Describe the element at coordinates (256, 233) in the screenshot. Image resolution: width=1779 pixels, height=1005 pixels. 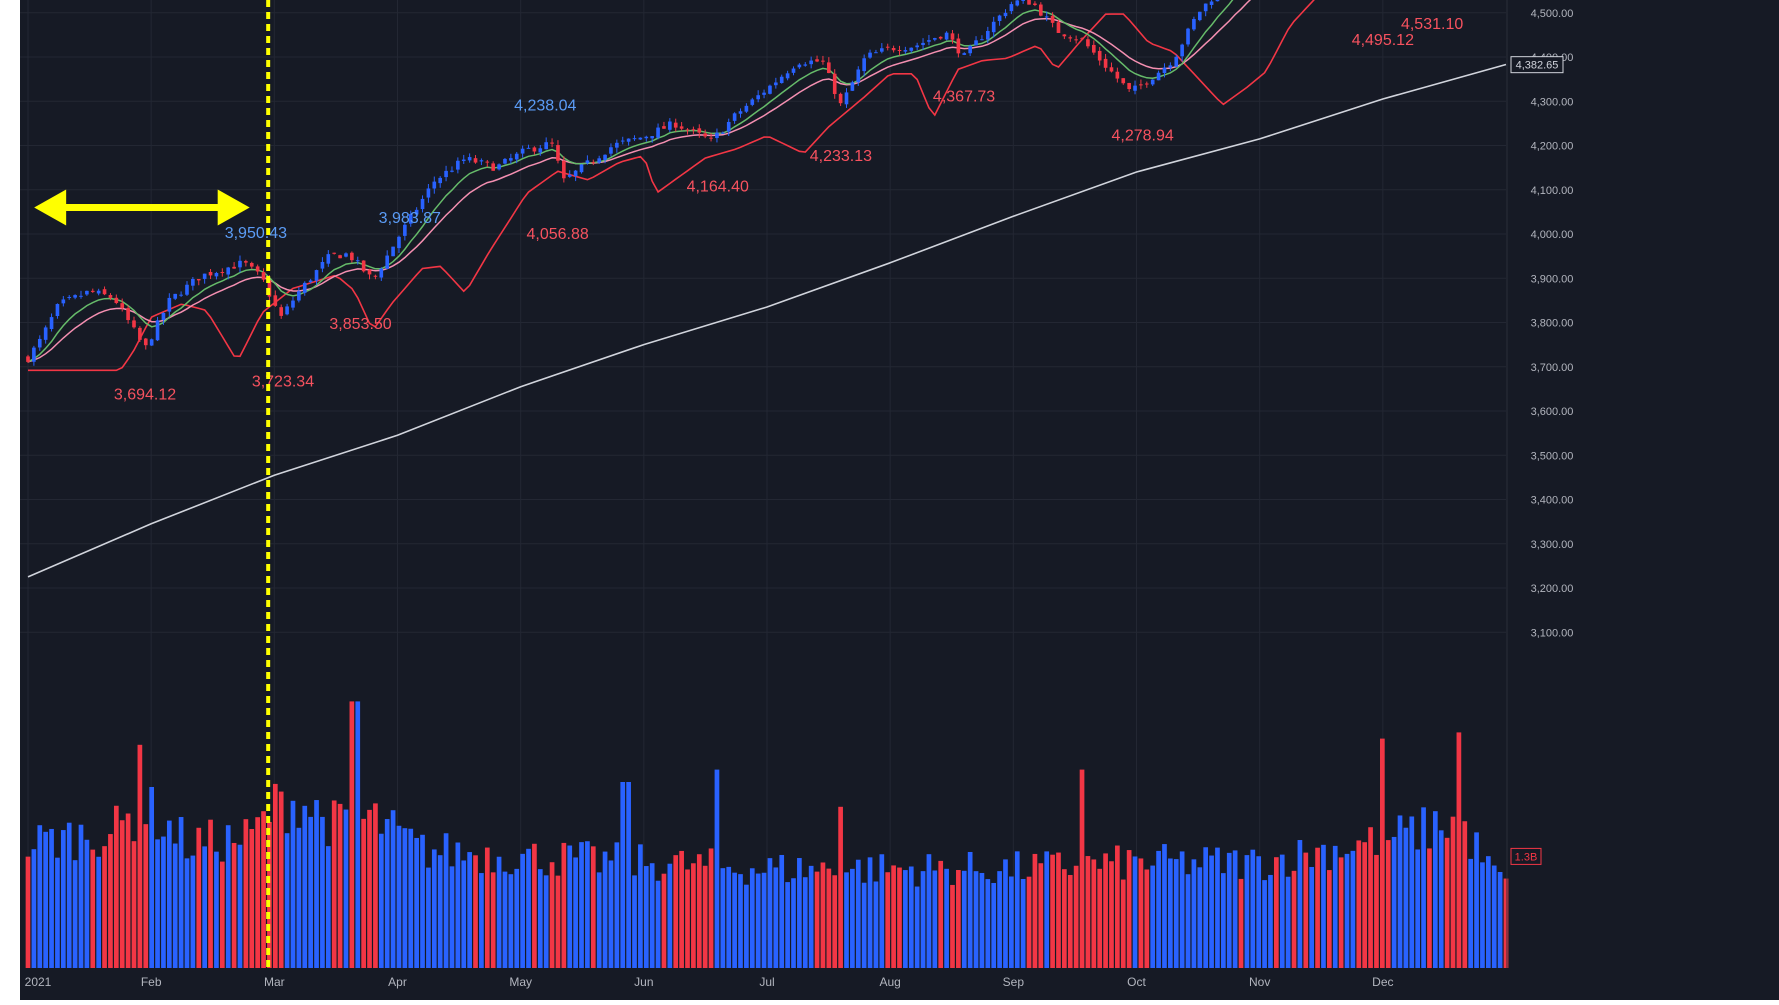
I see `swing-high-label: 3,950.43` at that location.